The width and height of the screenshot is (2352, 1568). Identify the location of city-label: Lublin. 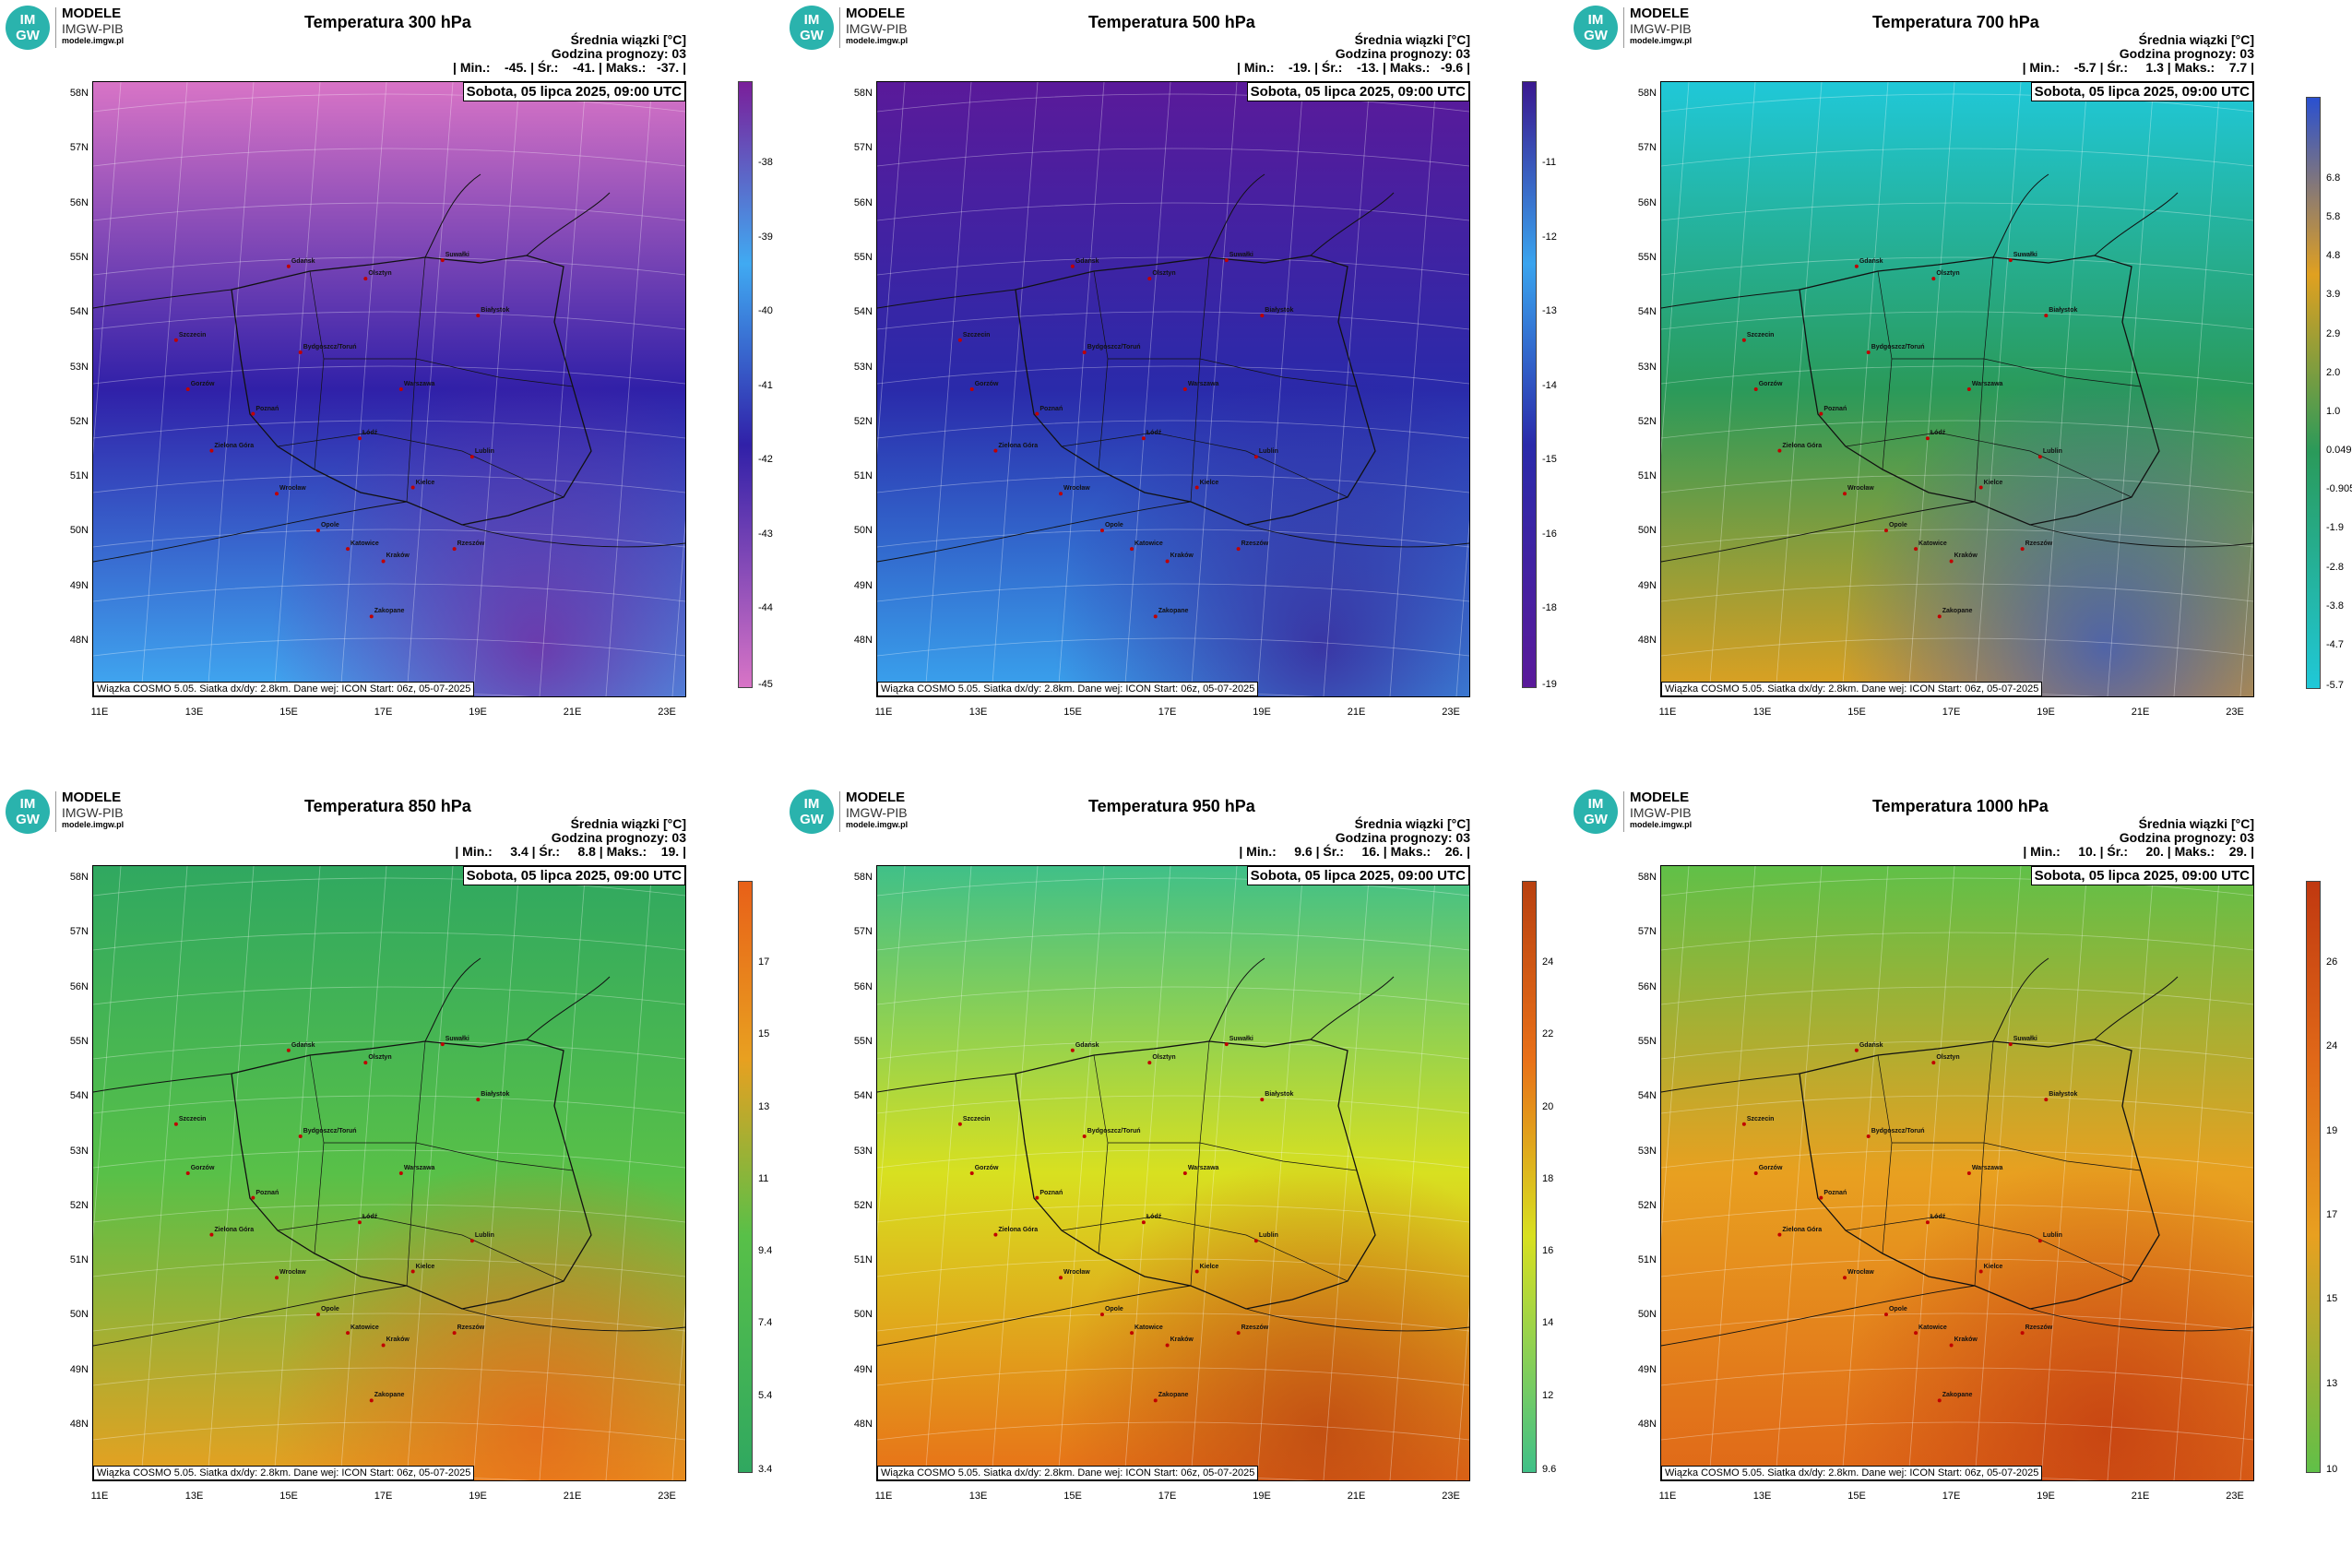
(1268, 1236).